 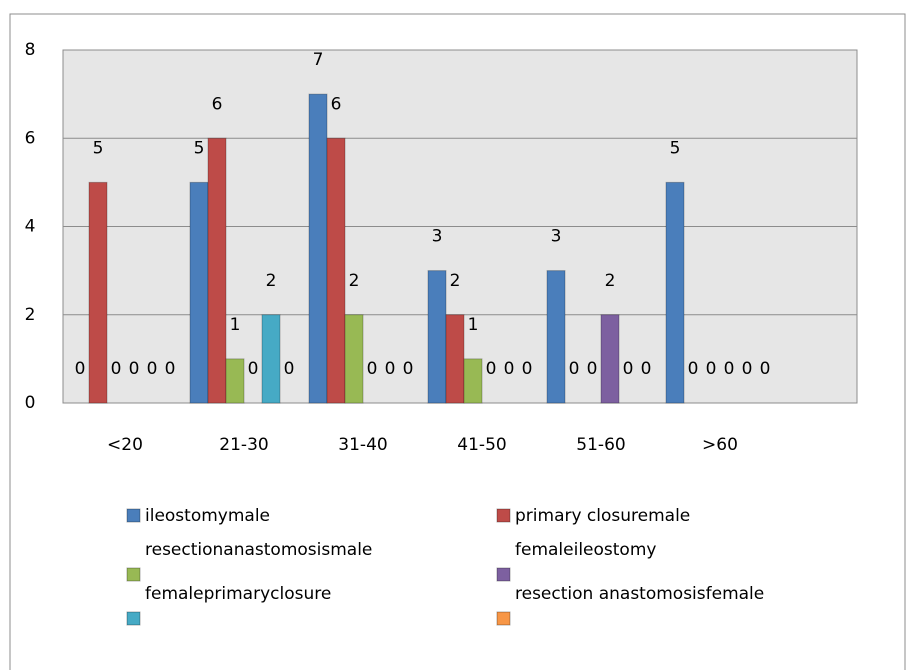 I want to click on y-tick-label: 4, so click(x=30, y=227).